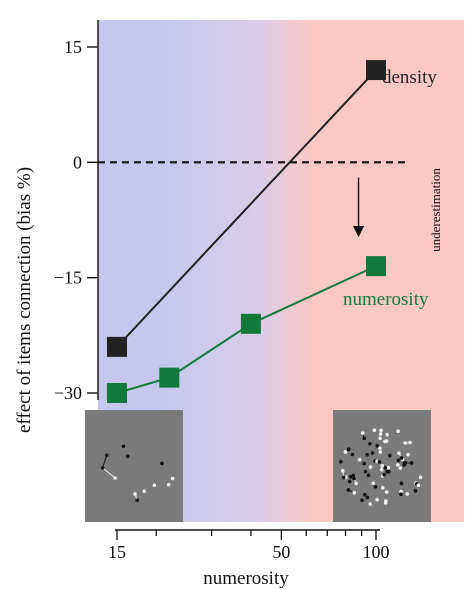 The image size is (466, 589). What do you see at coordinates (281, 552) in the screenshot?
I see `x-tick-label: 50` at bounding box center [281, 552].